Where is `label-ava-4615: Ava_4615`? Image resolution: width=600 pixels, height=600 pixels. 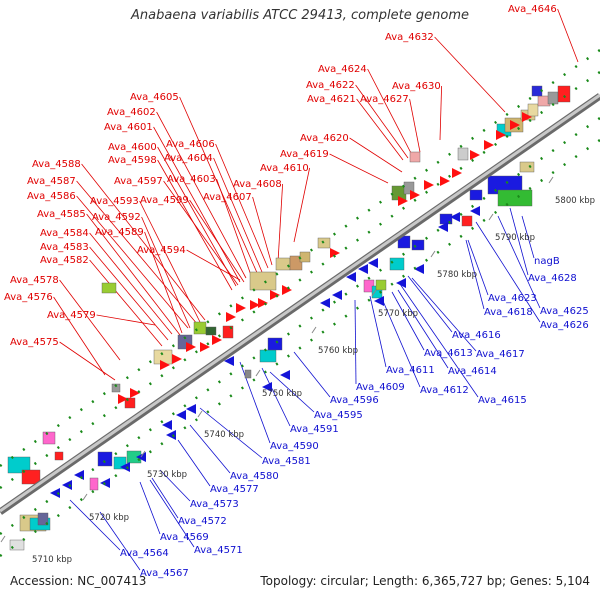
label-ava-4615: Ava_4615 is located at coordinates (502, 400).